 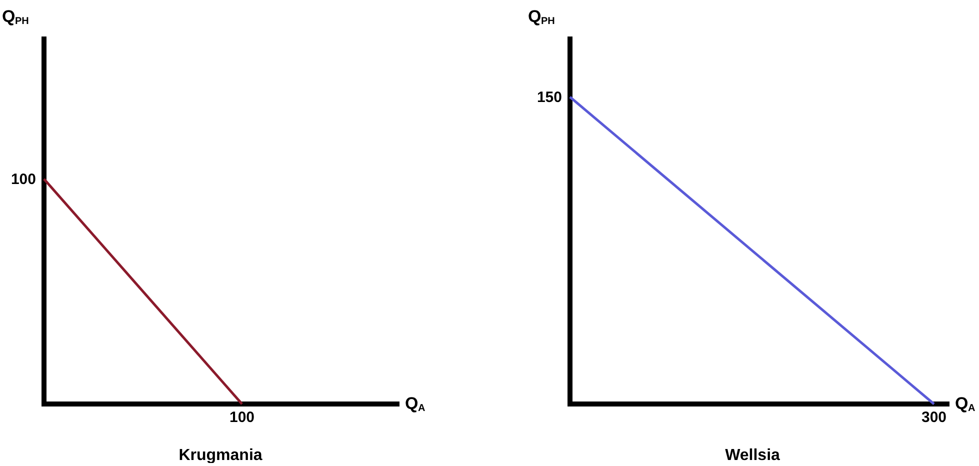 I want to click on annotation: 150, so click(x=549, y=97).